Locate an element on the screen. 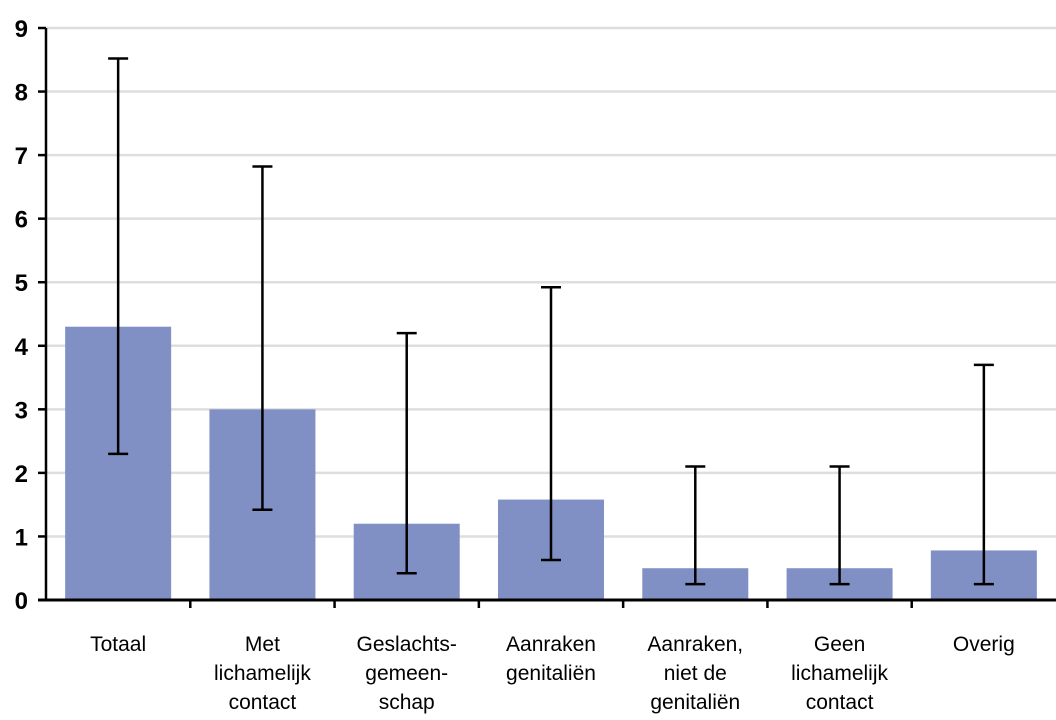 The image size is (1056, 720). y-tick-label: 7 is located at coordinates (21, 156).